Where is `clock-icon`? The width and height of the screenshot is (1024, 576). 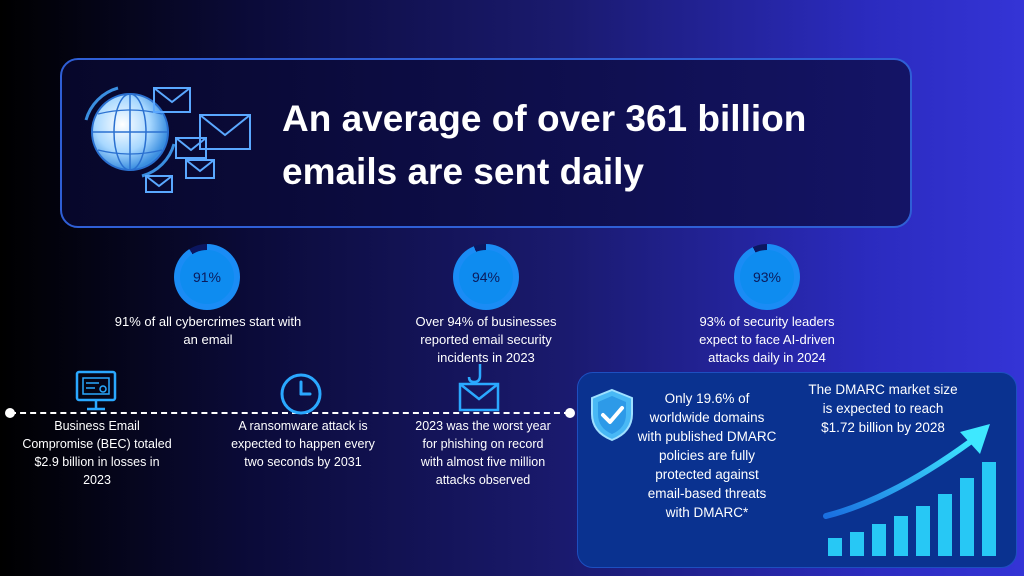 clock-icon is located at coordinates (301, 394).